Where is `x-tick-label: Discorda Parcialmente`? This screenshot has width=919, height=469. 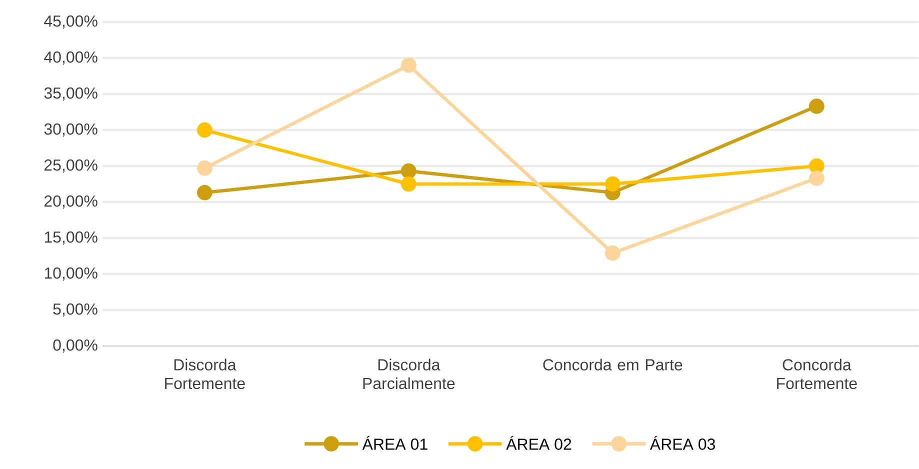
x-tick-label: Discorda Parcialmente is located at coordinates (409, 374).